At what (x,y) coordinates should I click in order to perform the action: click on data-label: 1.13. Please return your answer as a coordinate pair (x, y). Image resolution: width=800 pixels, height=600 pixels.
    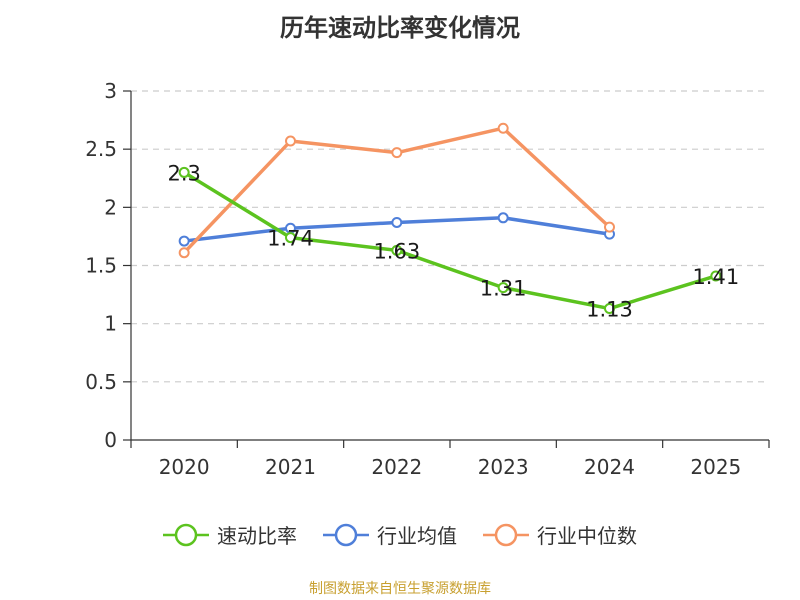
    Looking at the image, I should click on (609, 310).